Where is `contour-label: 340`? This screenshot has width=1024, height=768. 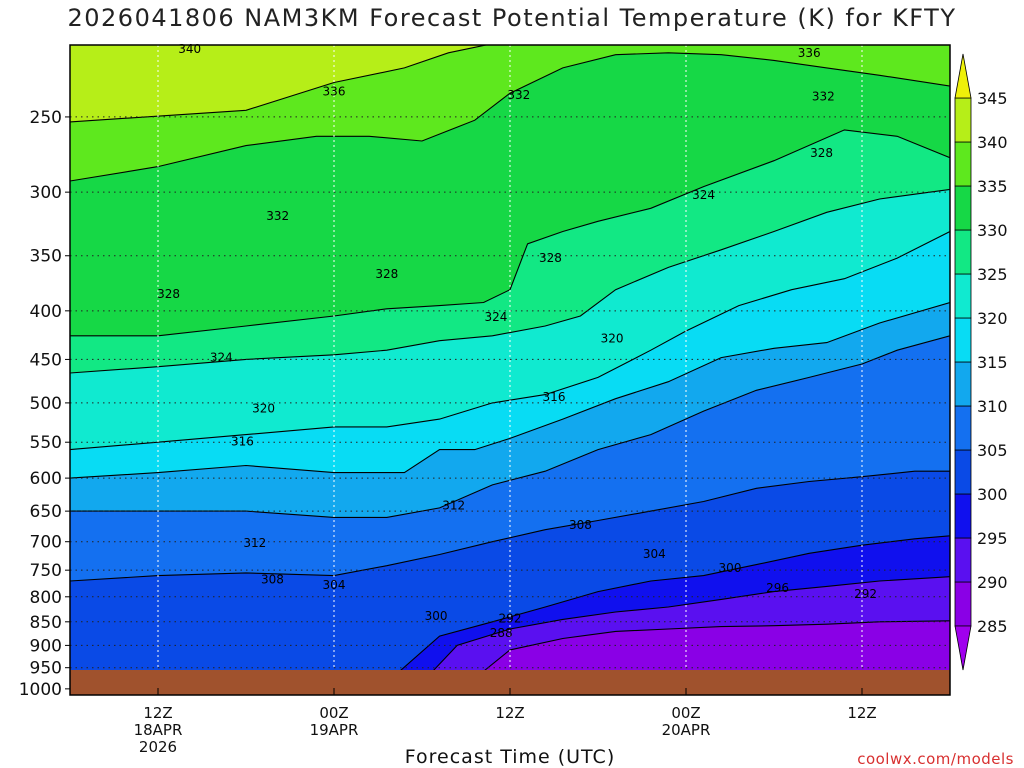
contour-label: 340 is located at coordinates (189, 49).